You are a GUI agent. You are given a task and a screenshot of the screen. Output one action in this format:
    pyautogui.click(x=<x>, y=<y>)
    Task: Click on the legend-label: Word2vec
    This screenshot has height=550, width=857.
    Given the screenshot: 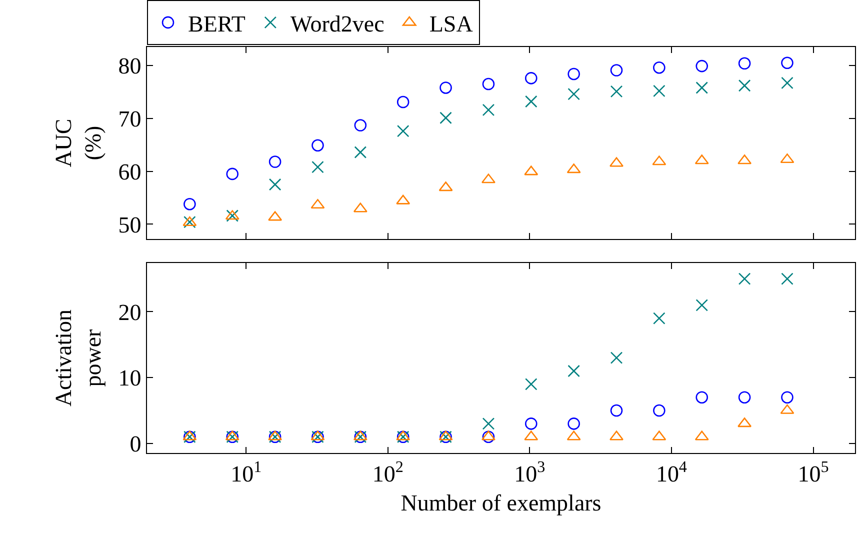 What is the action you would take?
    pyautogui.click(x=337, y=23)
    